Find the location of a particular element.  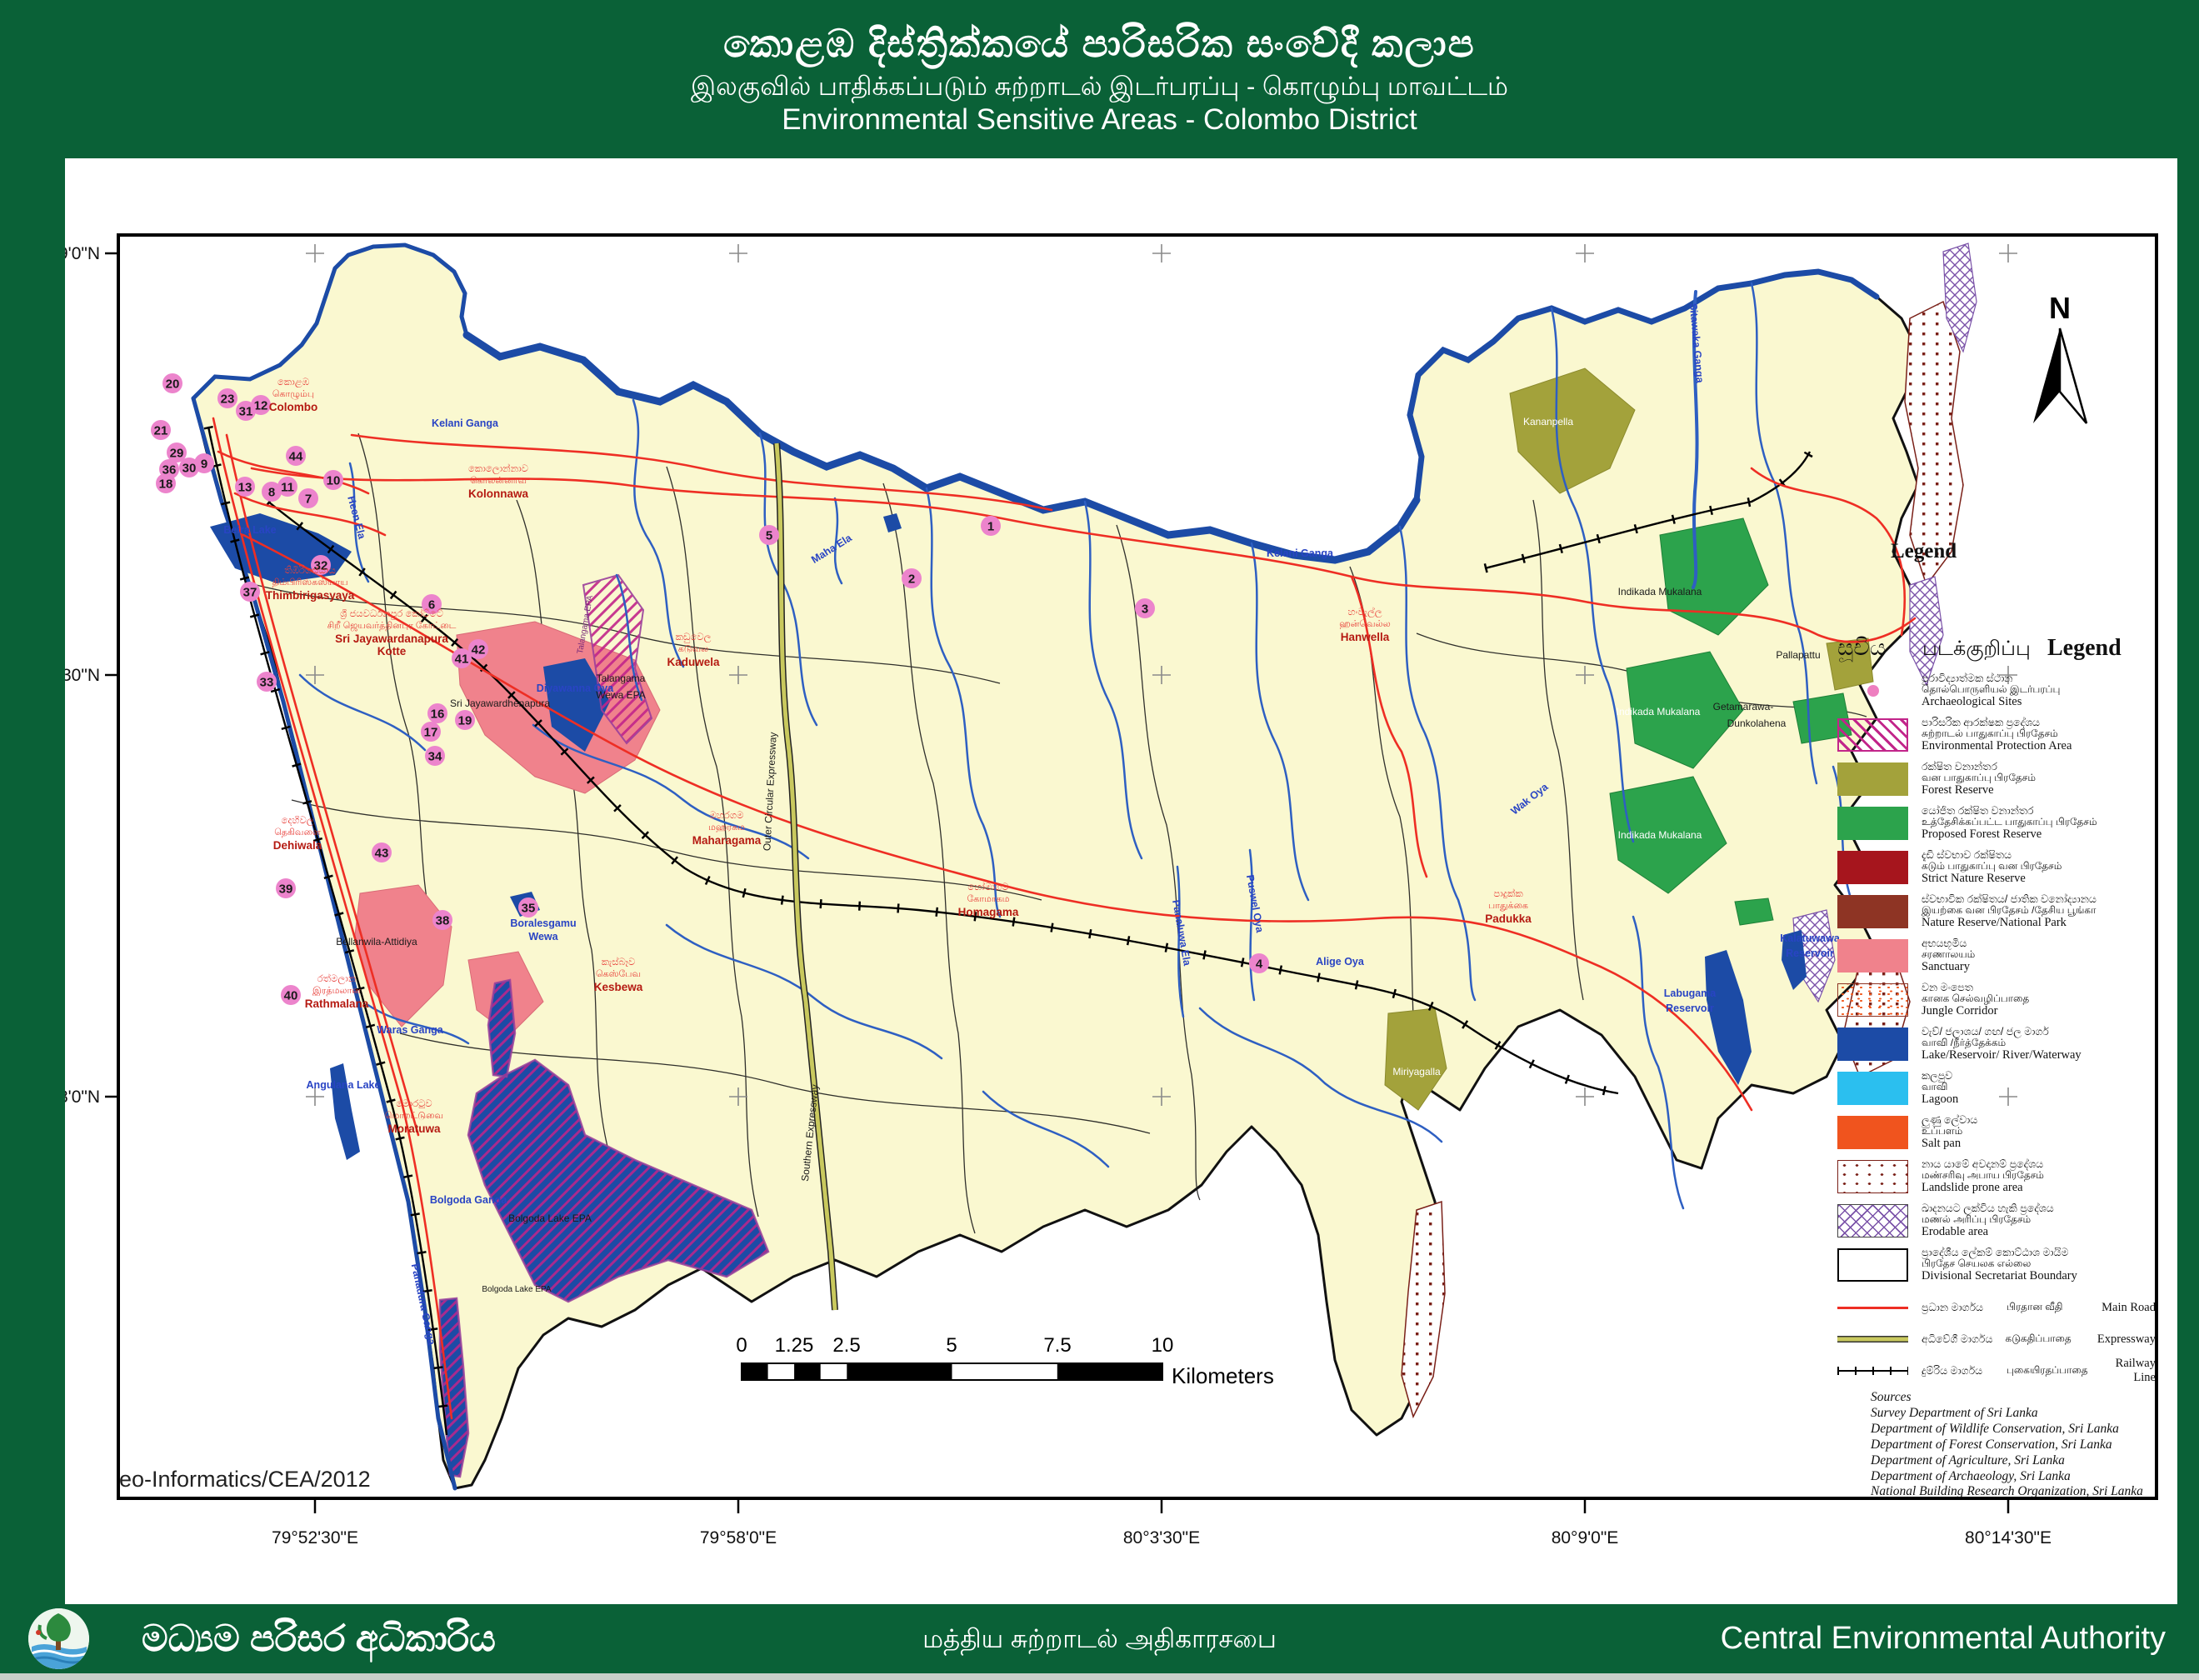

area-label: Talangama is located at coordinates (621, 678).